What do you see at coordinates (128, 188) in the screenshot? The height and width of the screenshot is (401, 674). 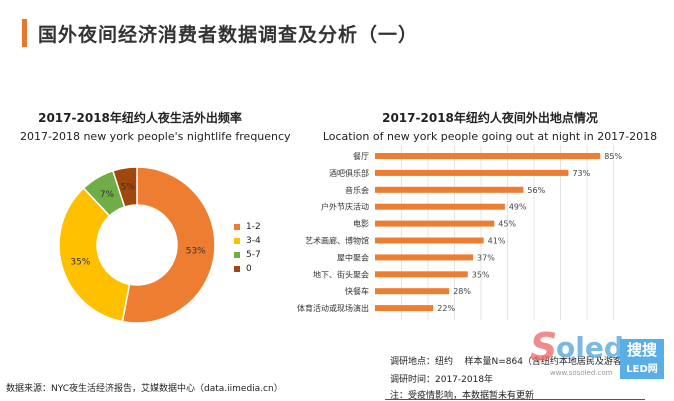 I see `donut-label: 5%` at bounding box center [128, 188].